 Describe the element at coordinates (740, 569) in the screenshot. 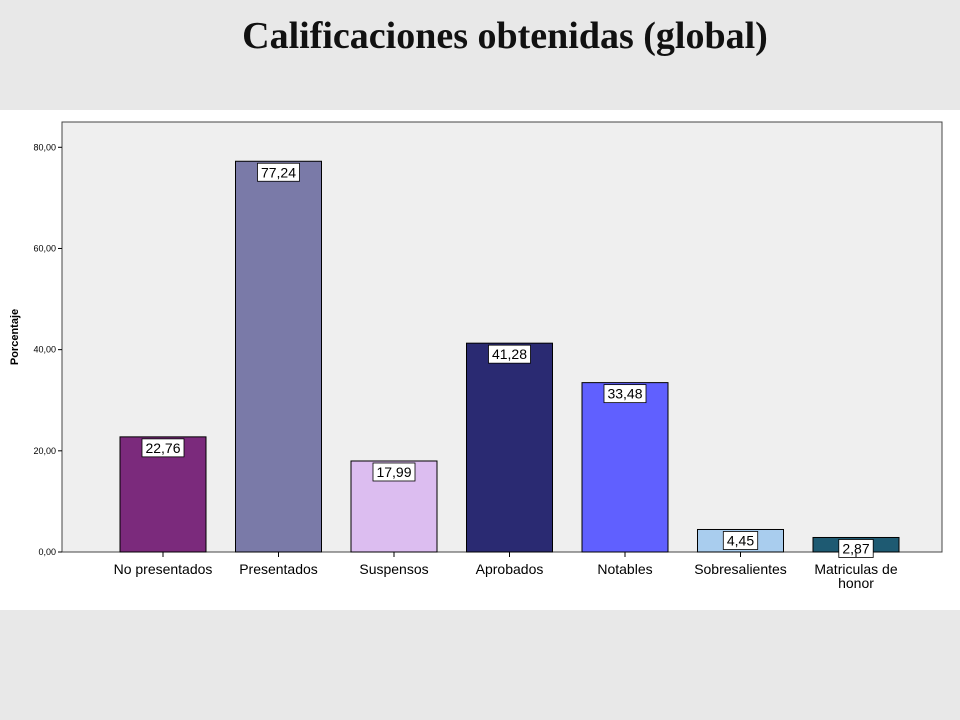

I see `x-tick-label: Sobresalientes` at that location.